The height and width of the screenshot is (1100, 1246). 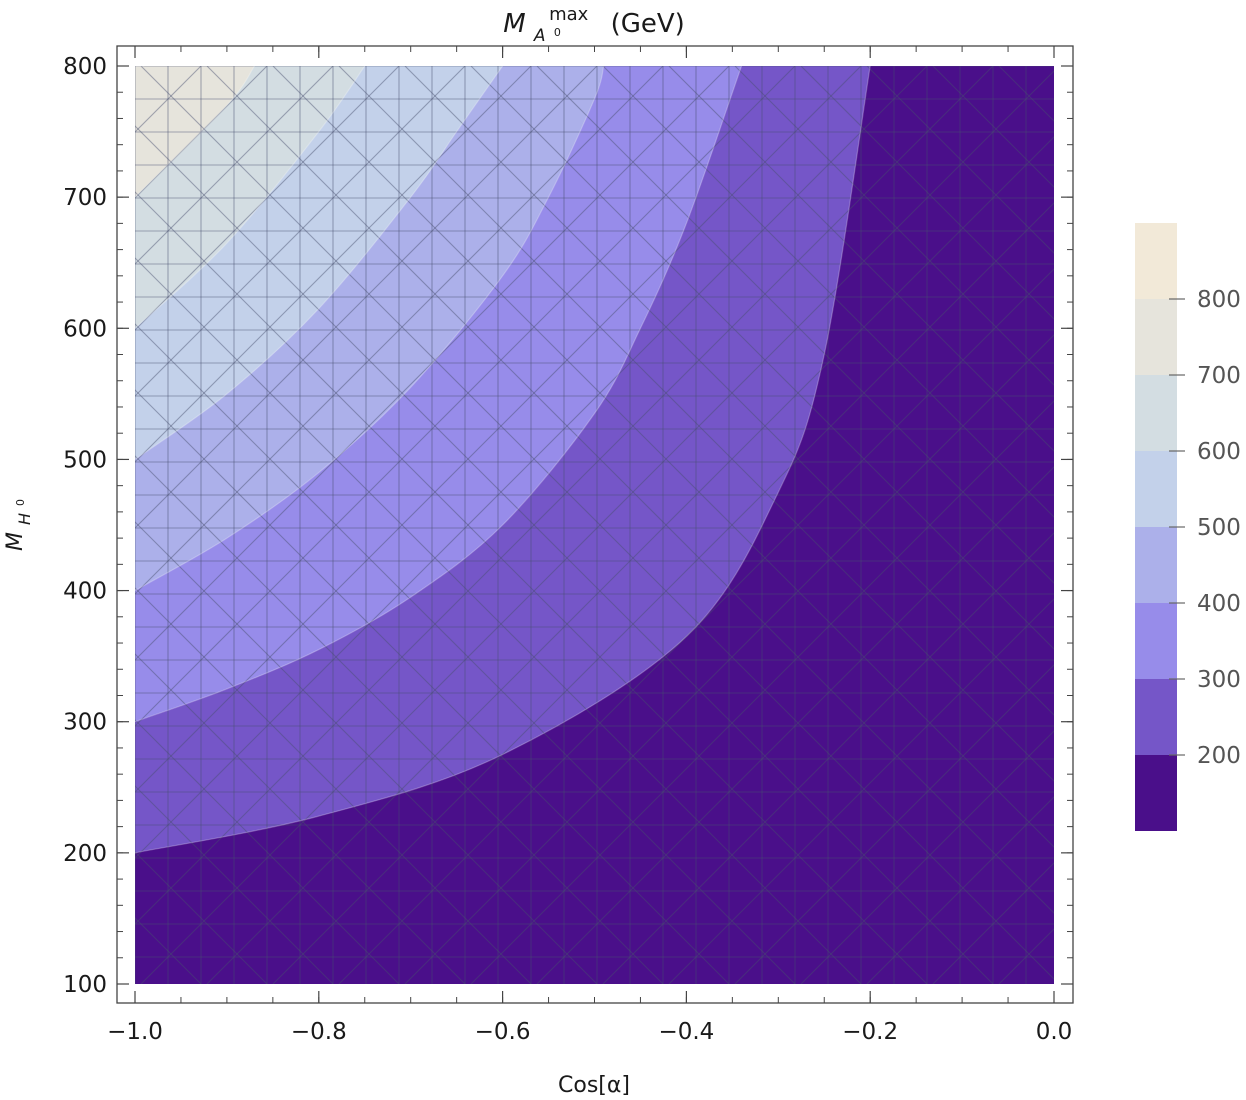 What do you see at coordinates (85, 460) in the screenshot?
I see `y-tick-label: 500` at bounding box center [85, 460].